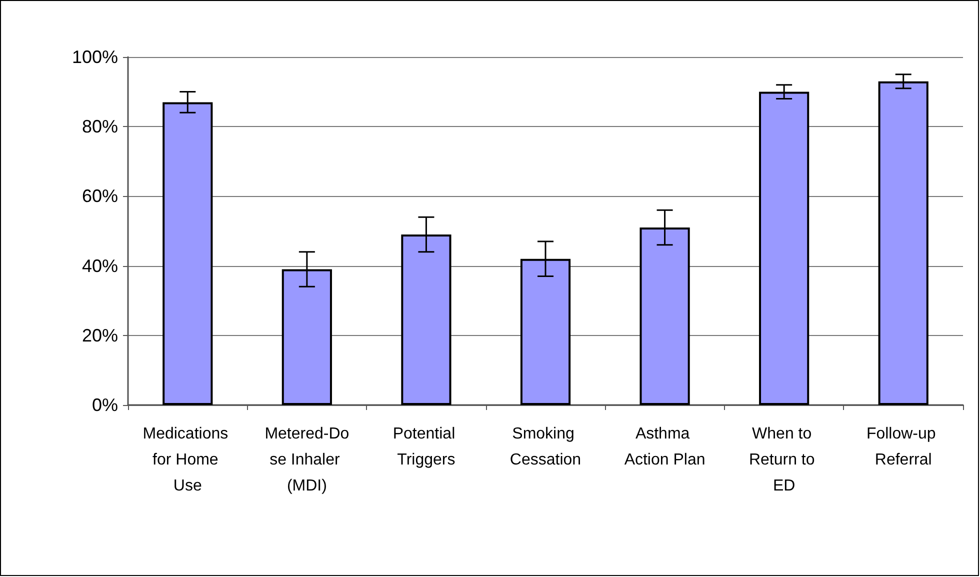 This screenshot has height=577, width=980. What do you see at coordinates (95, 57) in the screenshot?
I see `y-tick-label: 100%` at bounding box center [95, 57].